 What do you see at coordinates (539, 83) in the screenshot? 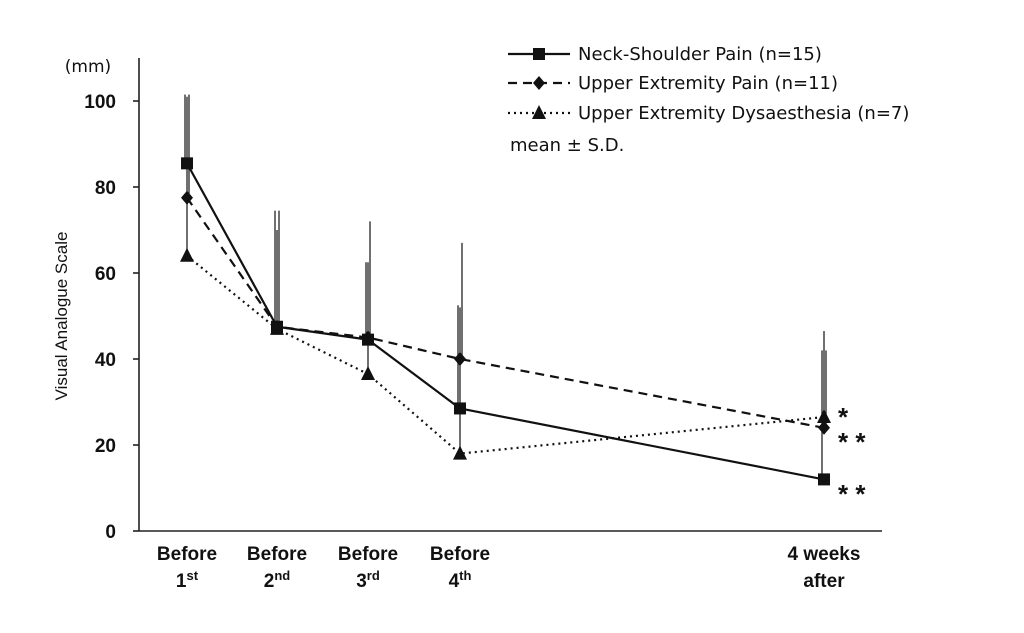
I see `legend-marker-diamond` at bounding box center [539, 83].